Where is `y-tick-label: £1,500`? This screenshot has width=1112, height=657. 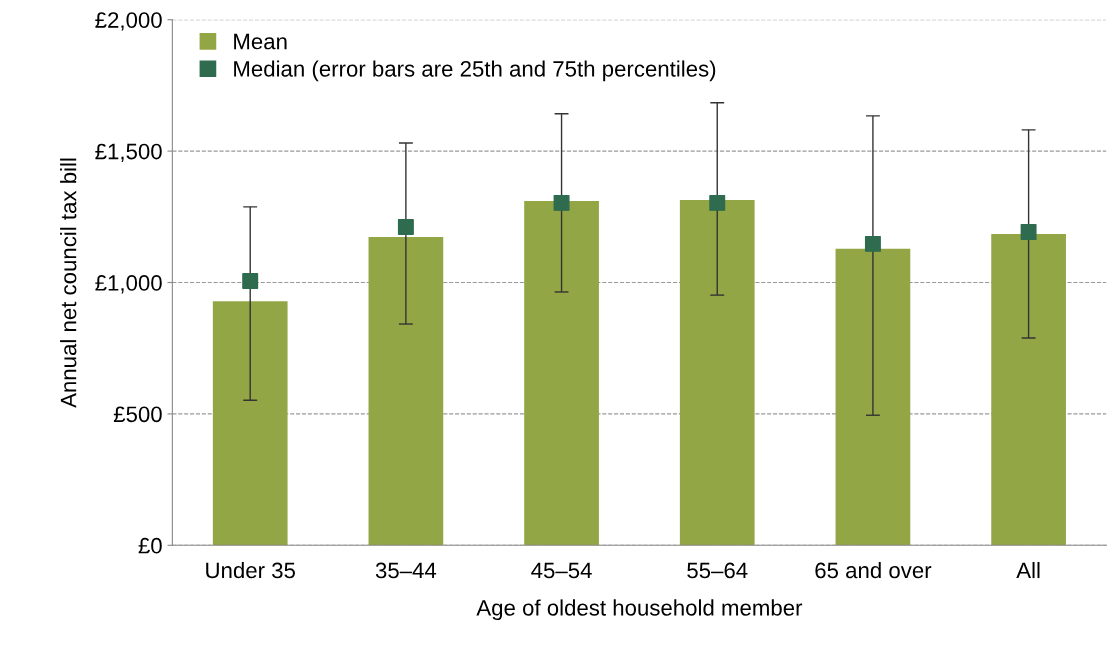
y-tick-label: £1,500 is located at coordinates (128, 153).